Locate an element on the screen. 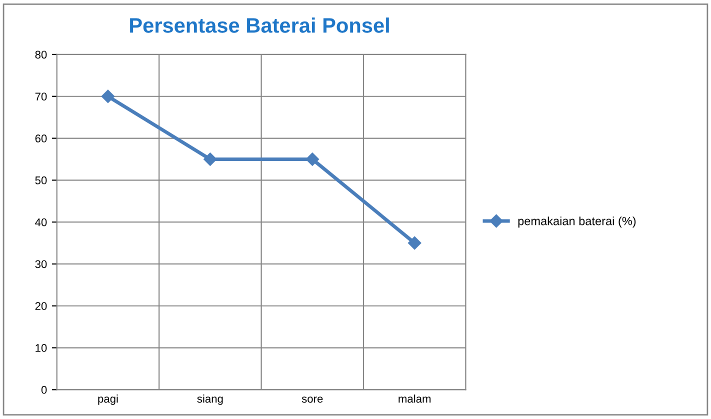  y-tick-label: 10 is located at coordinates (41, 348).